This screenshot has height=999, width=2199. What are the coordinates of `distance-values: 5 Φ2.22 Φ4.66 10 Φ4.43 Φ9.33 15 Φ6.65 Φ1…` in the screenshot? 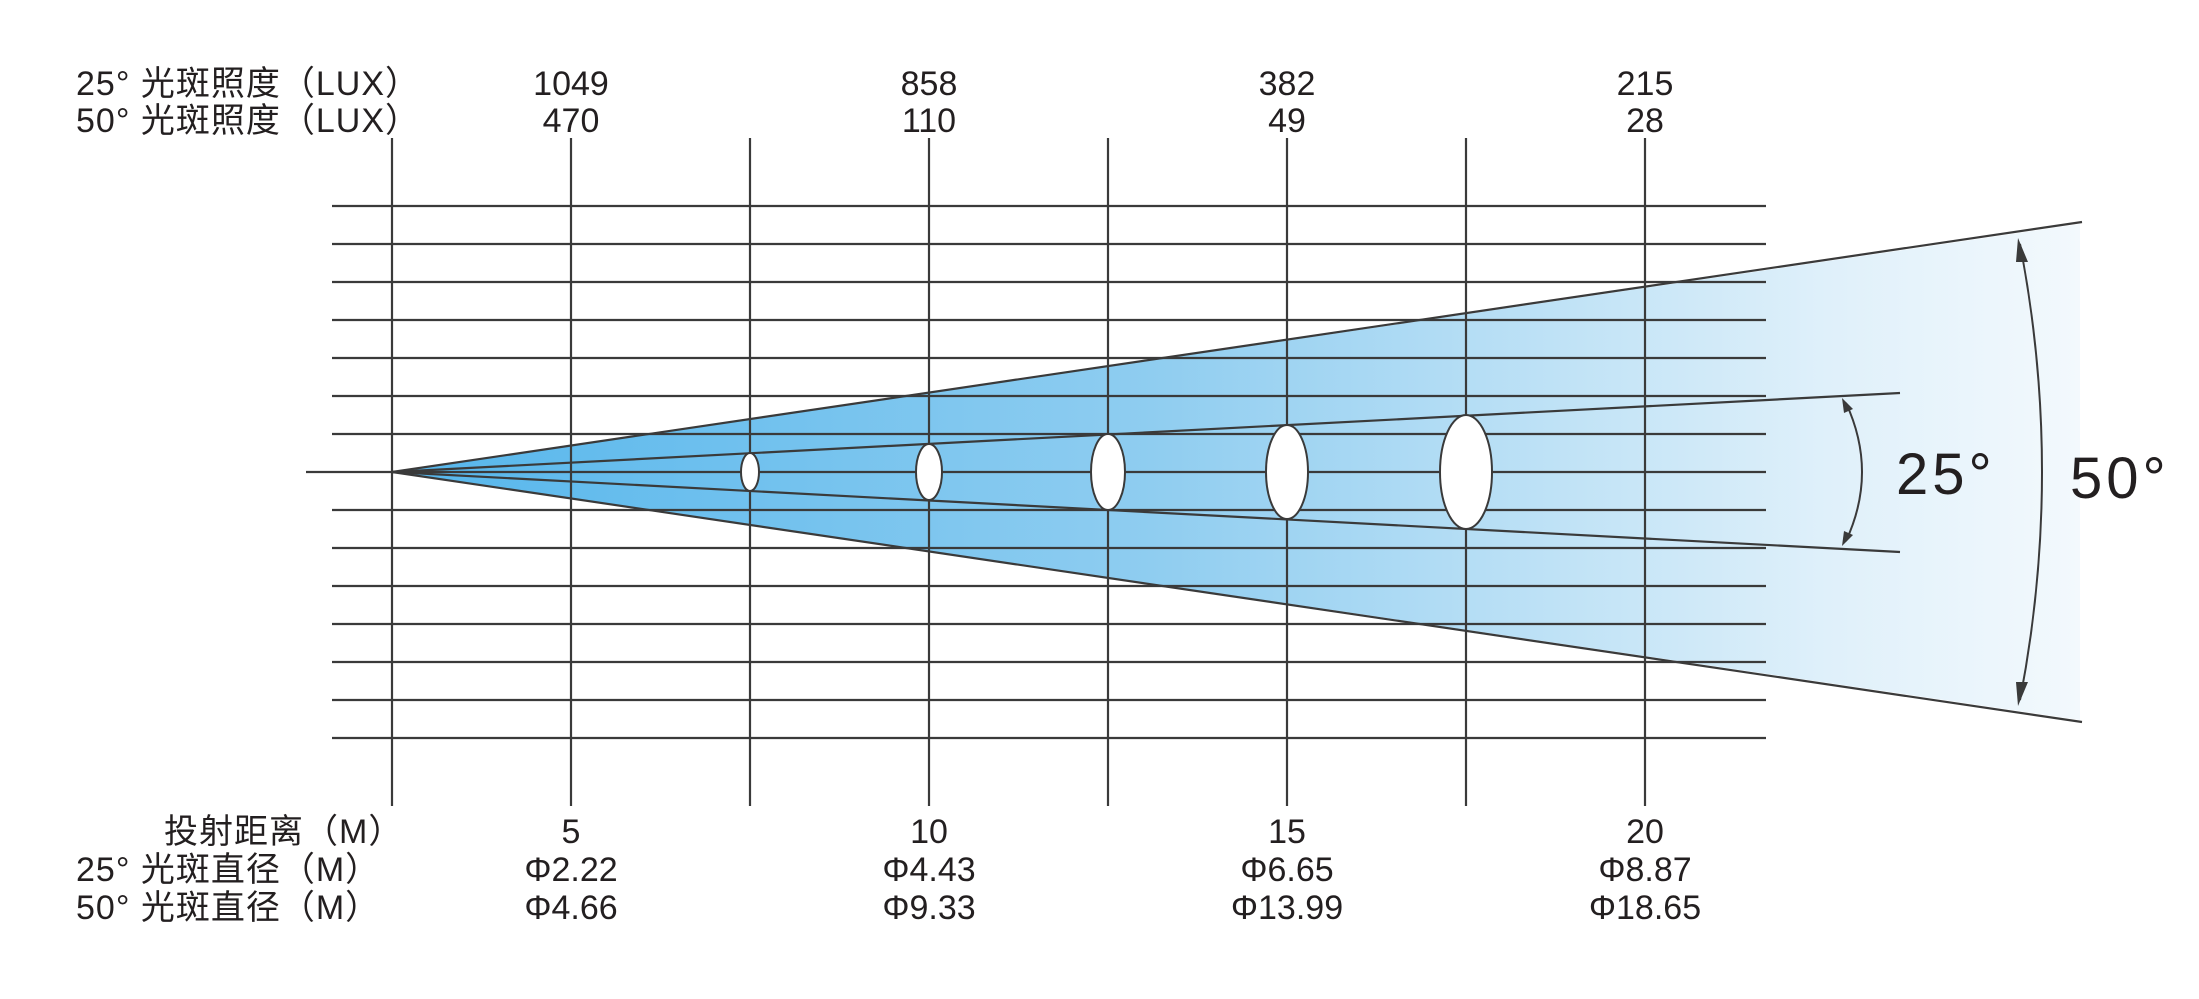 It's located at (1112, 870).